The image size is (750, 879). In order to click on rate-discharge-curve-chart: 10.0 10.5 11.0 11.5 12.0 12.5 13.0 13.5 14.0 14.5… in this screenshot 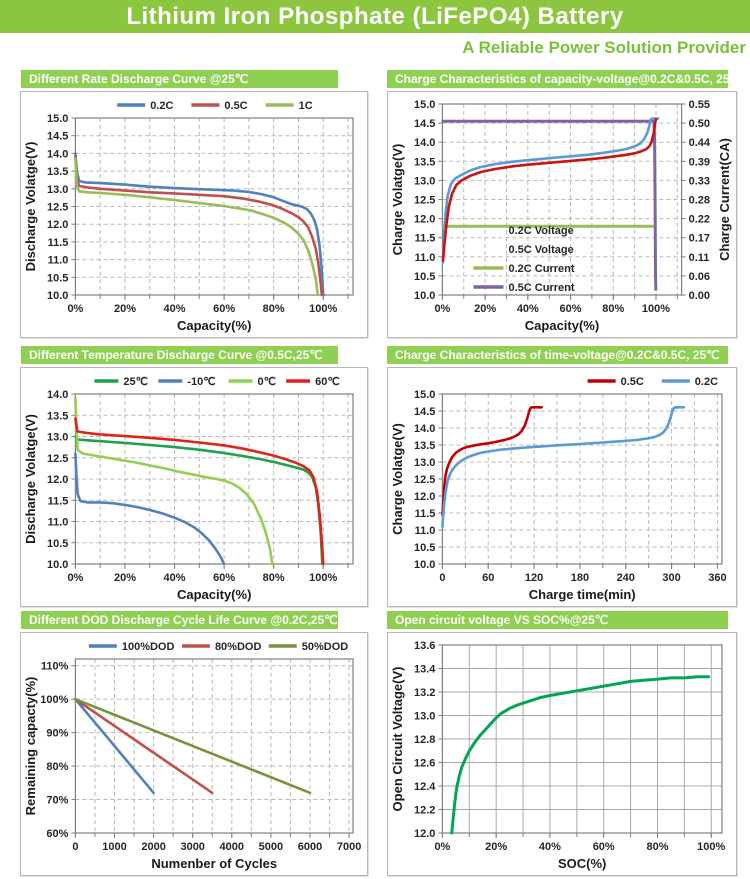, I will do `click(188, 216)`.